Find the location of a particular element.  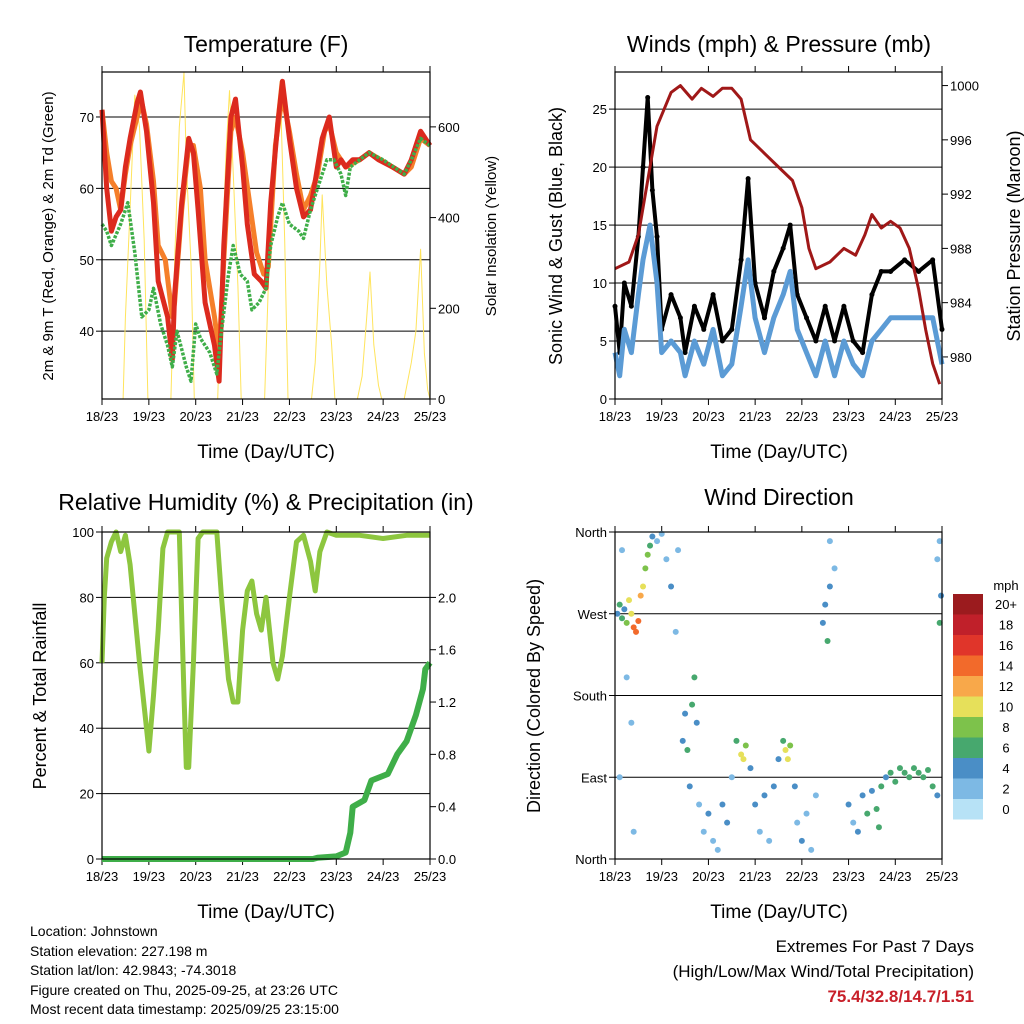

y-tick-label: 80 is located at coordinates (87, 597).